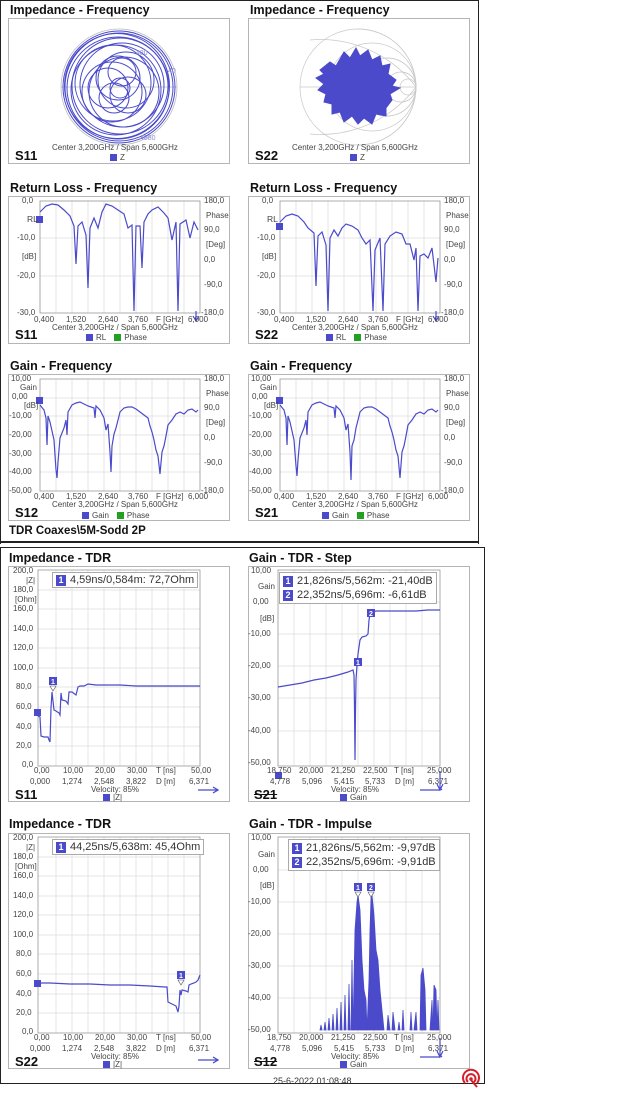 The height and width of the screenshot is (1107, 640). What do you see at coordinates (119, 447) in the screenshot?
I see `gain-chart-s12` at bounding box center [119, 447].